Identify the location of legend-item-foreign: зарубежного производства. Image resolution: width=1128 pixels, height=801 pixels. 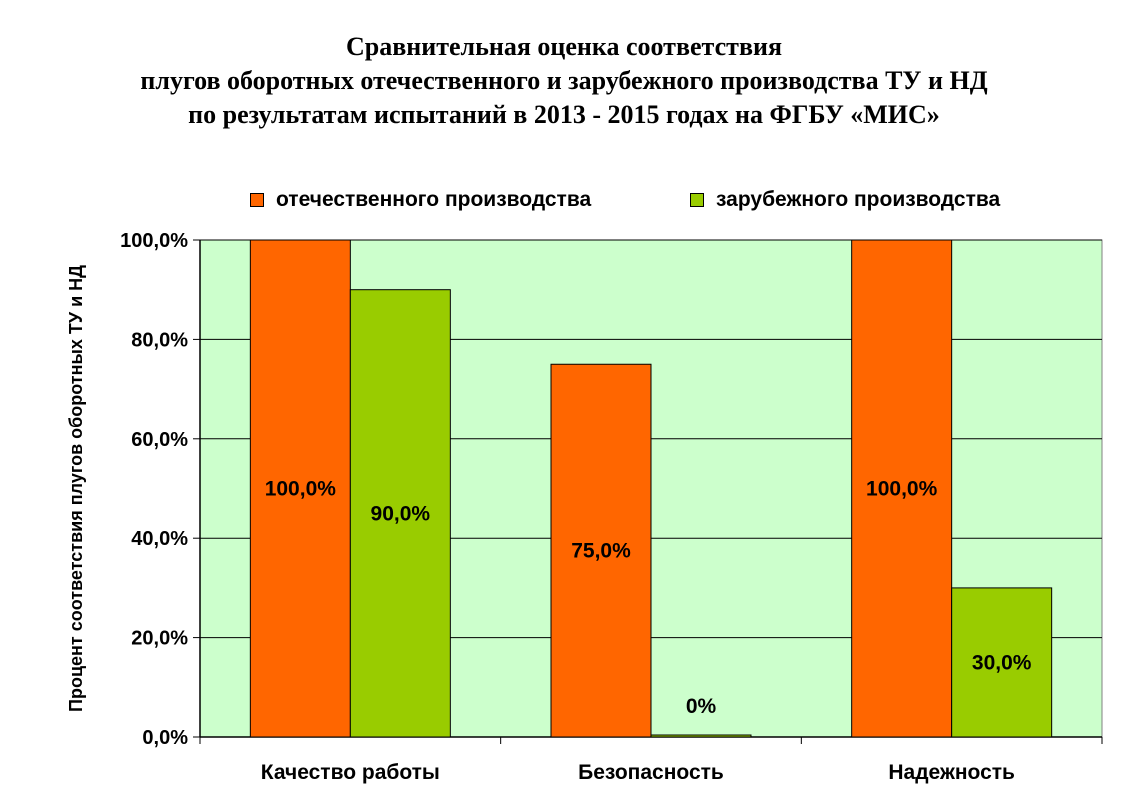
(845, 200).